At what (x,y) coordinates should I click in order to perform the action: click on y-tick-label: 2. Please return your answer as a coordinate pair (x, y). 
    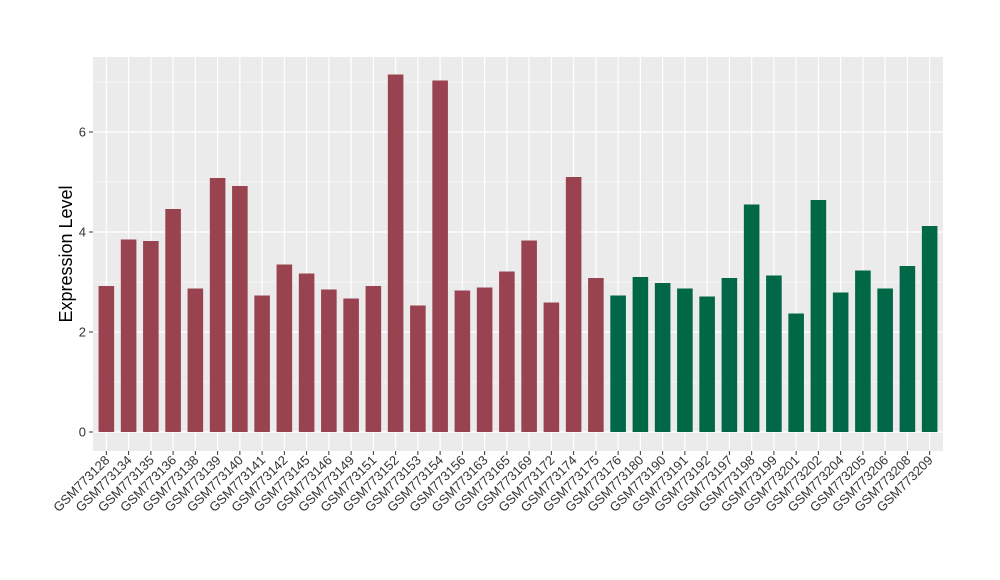
    Looking at the image, I should click on (82, 332).